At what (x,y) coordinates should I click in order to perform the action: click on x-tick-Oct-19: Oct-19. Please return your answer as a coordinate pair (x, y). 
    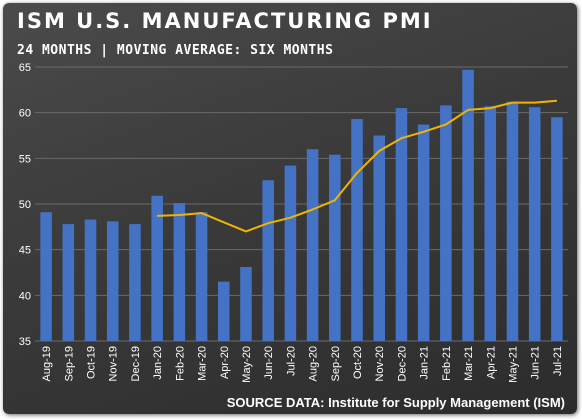
    Looking at the image, I should click on (92, 362).